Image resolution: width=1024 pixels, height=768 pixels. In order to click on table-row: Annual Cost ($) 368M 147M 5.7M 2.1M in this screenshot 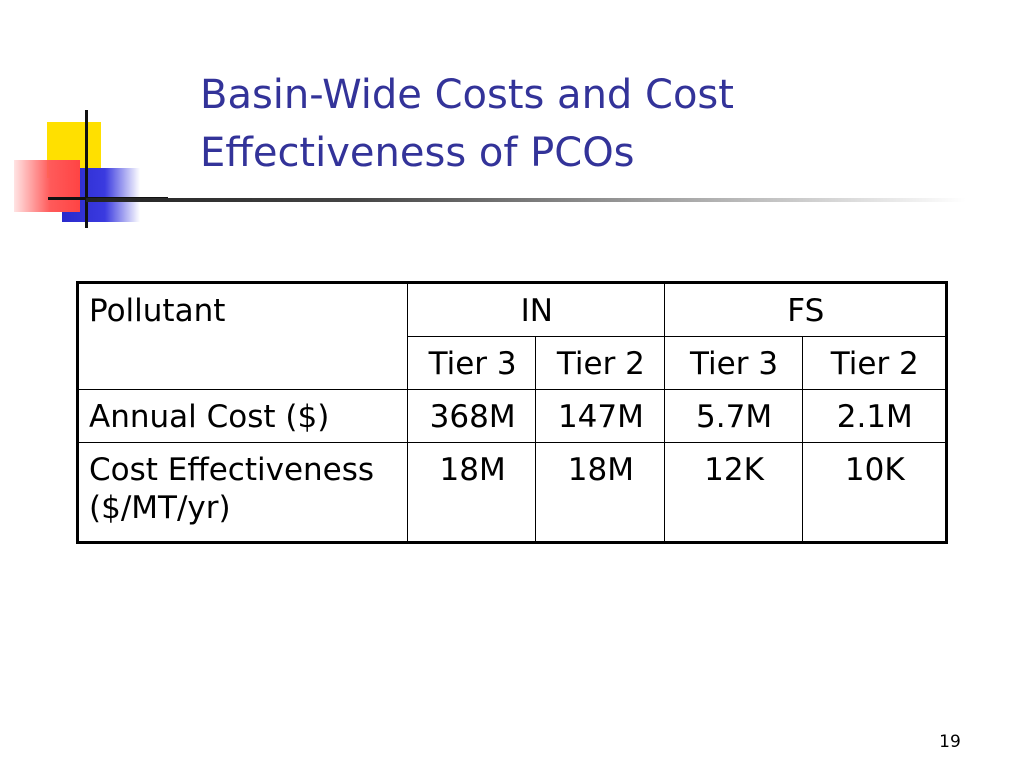, I will do `click(512, 416)`.